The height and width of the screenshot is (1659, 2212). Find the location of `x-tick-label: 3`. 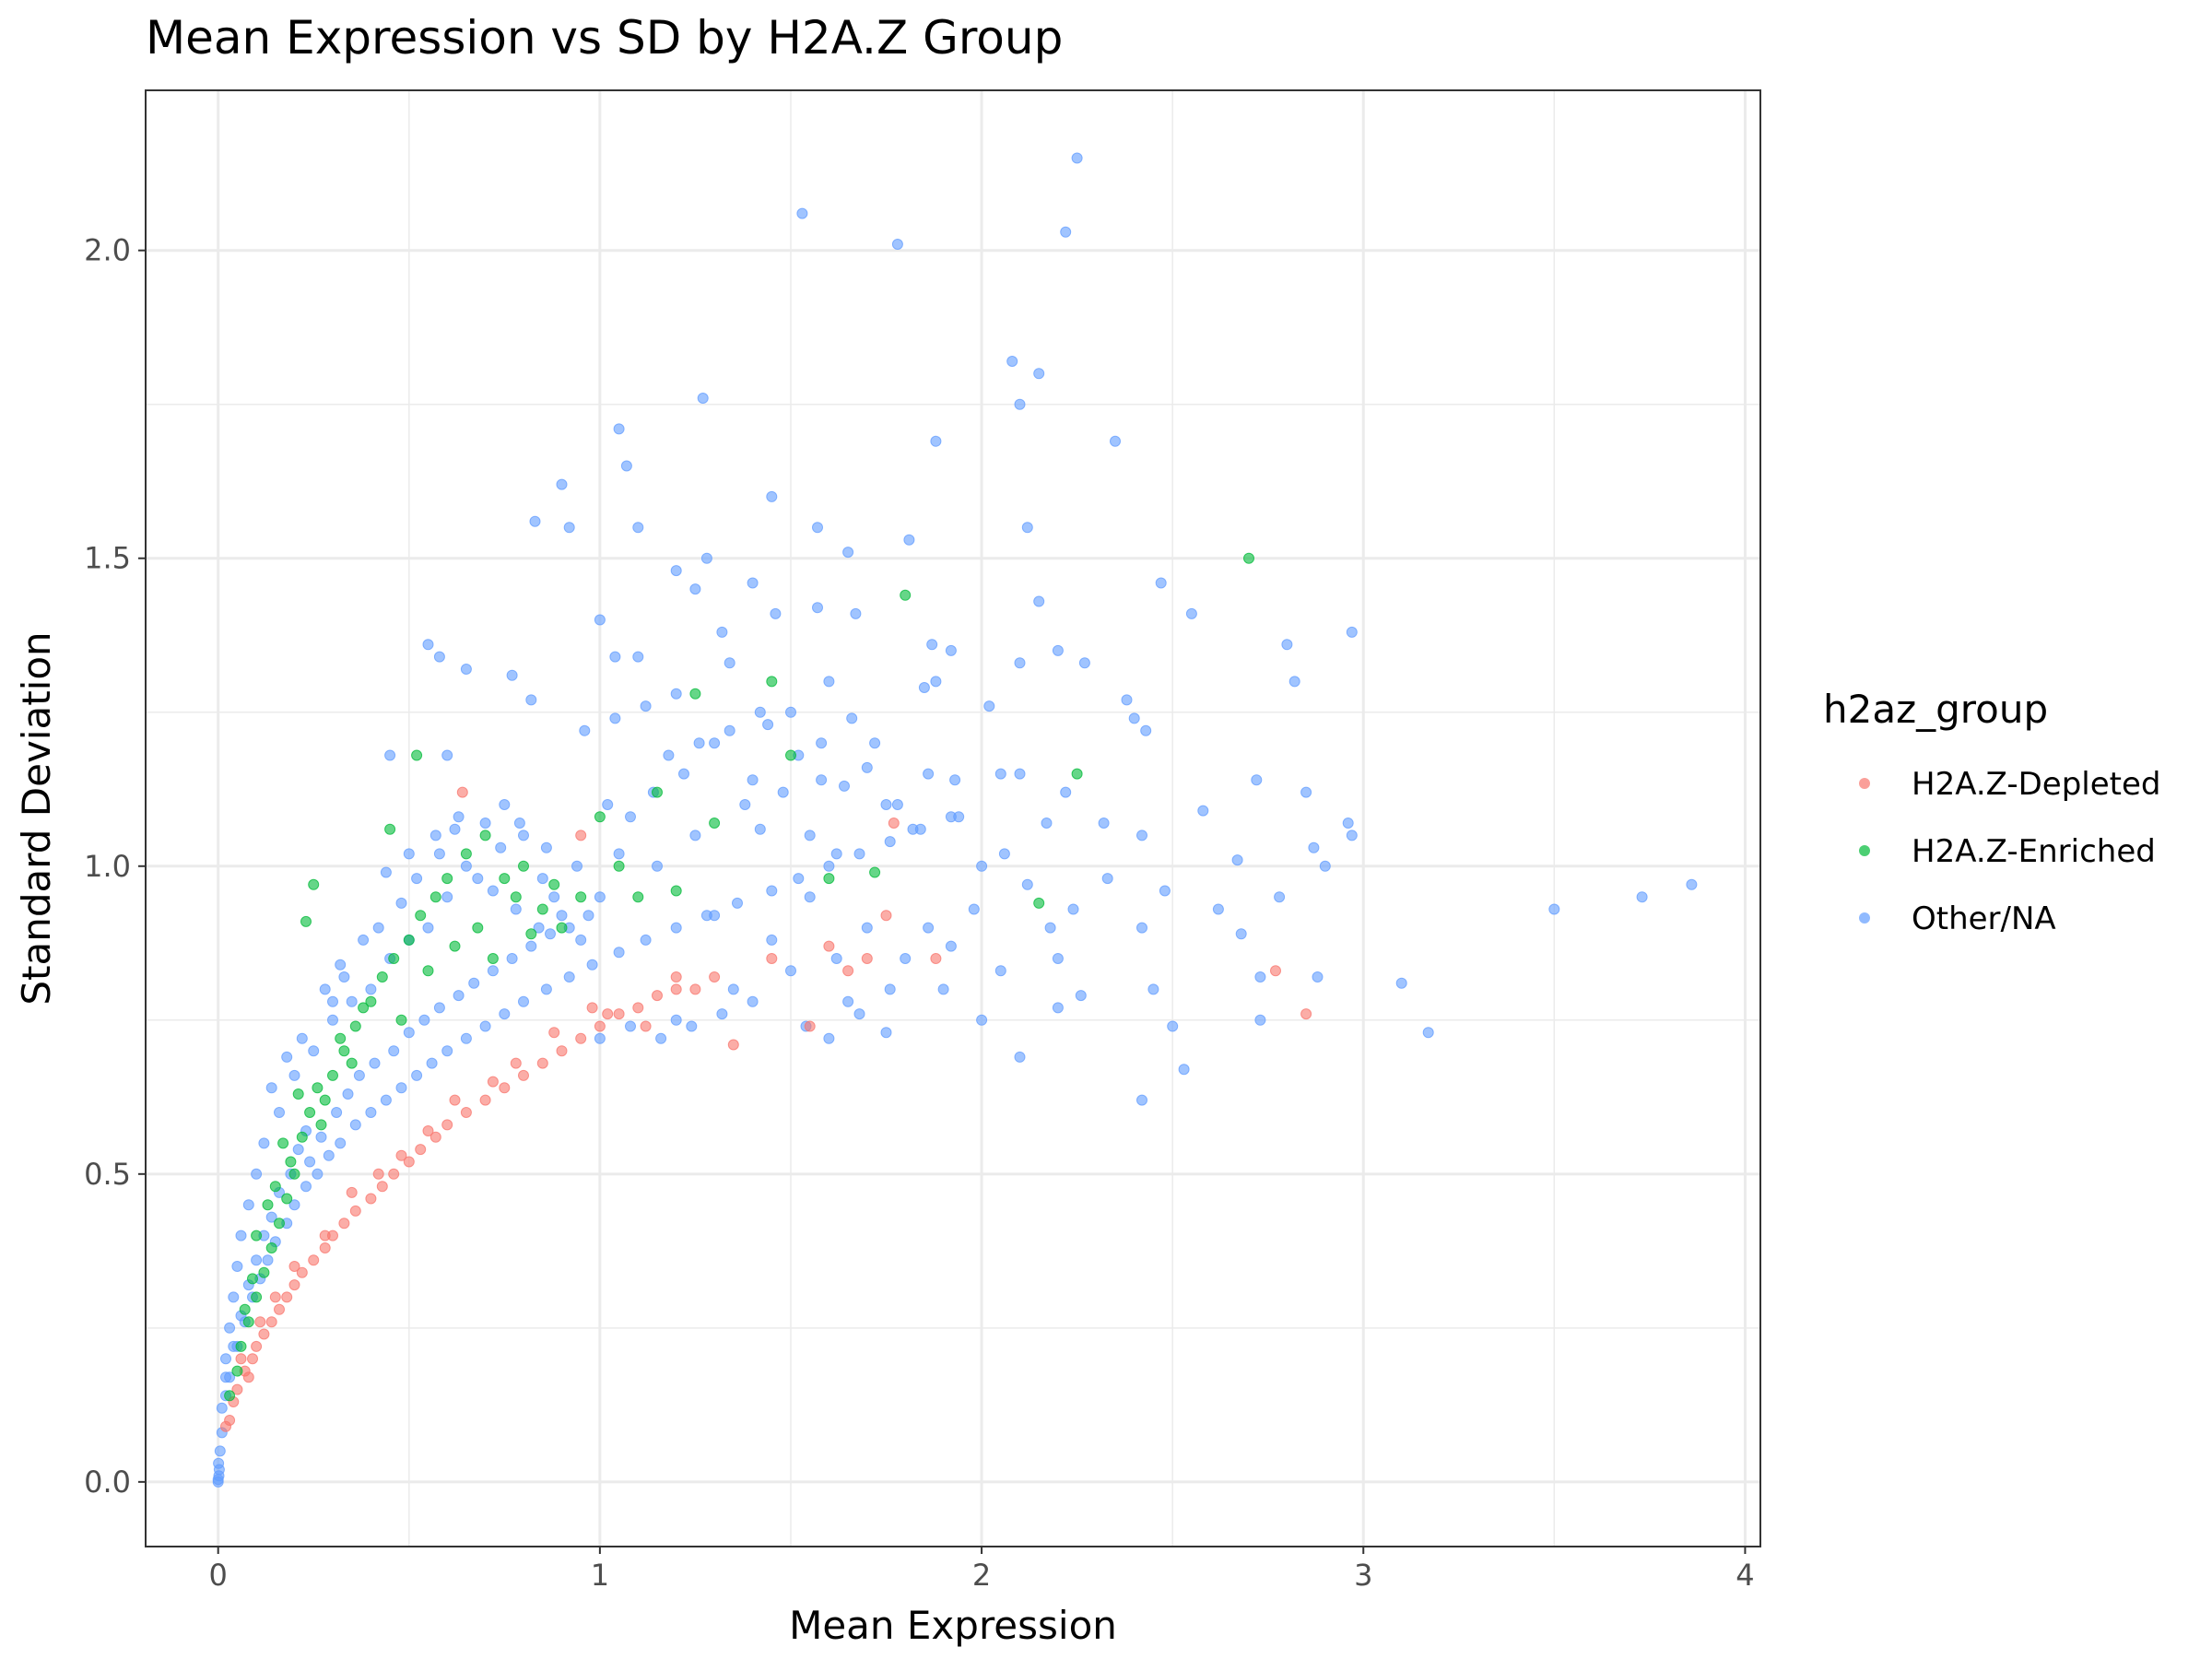

x-tick-label: 3 is located at coordinates (1363, 1575).